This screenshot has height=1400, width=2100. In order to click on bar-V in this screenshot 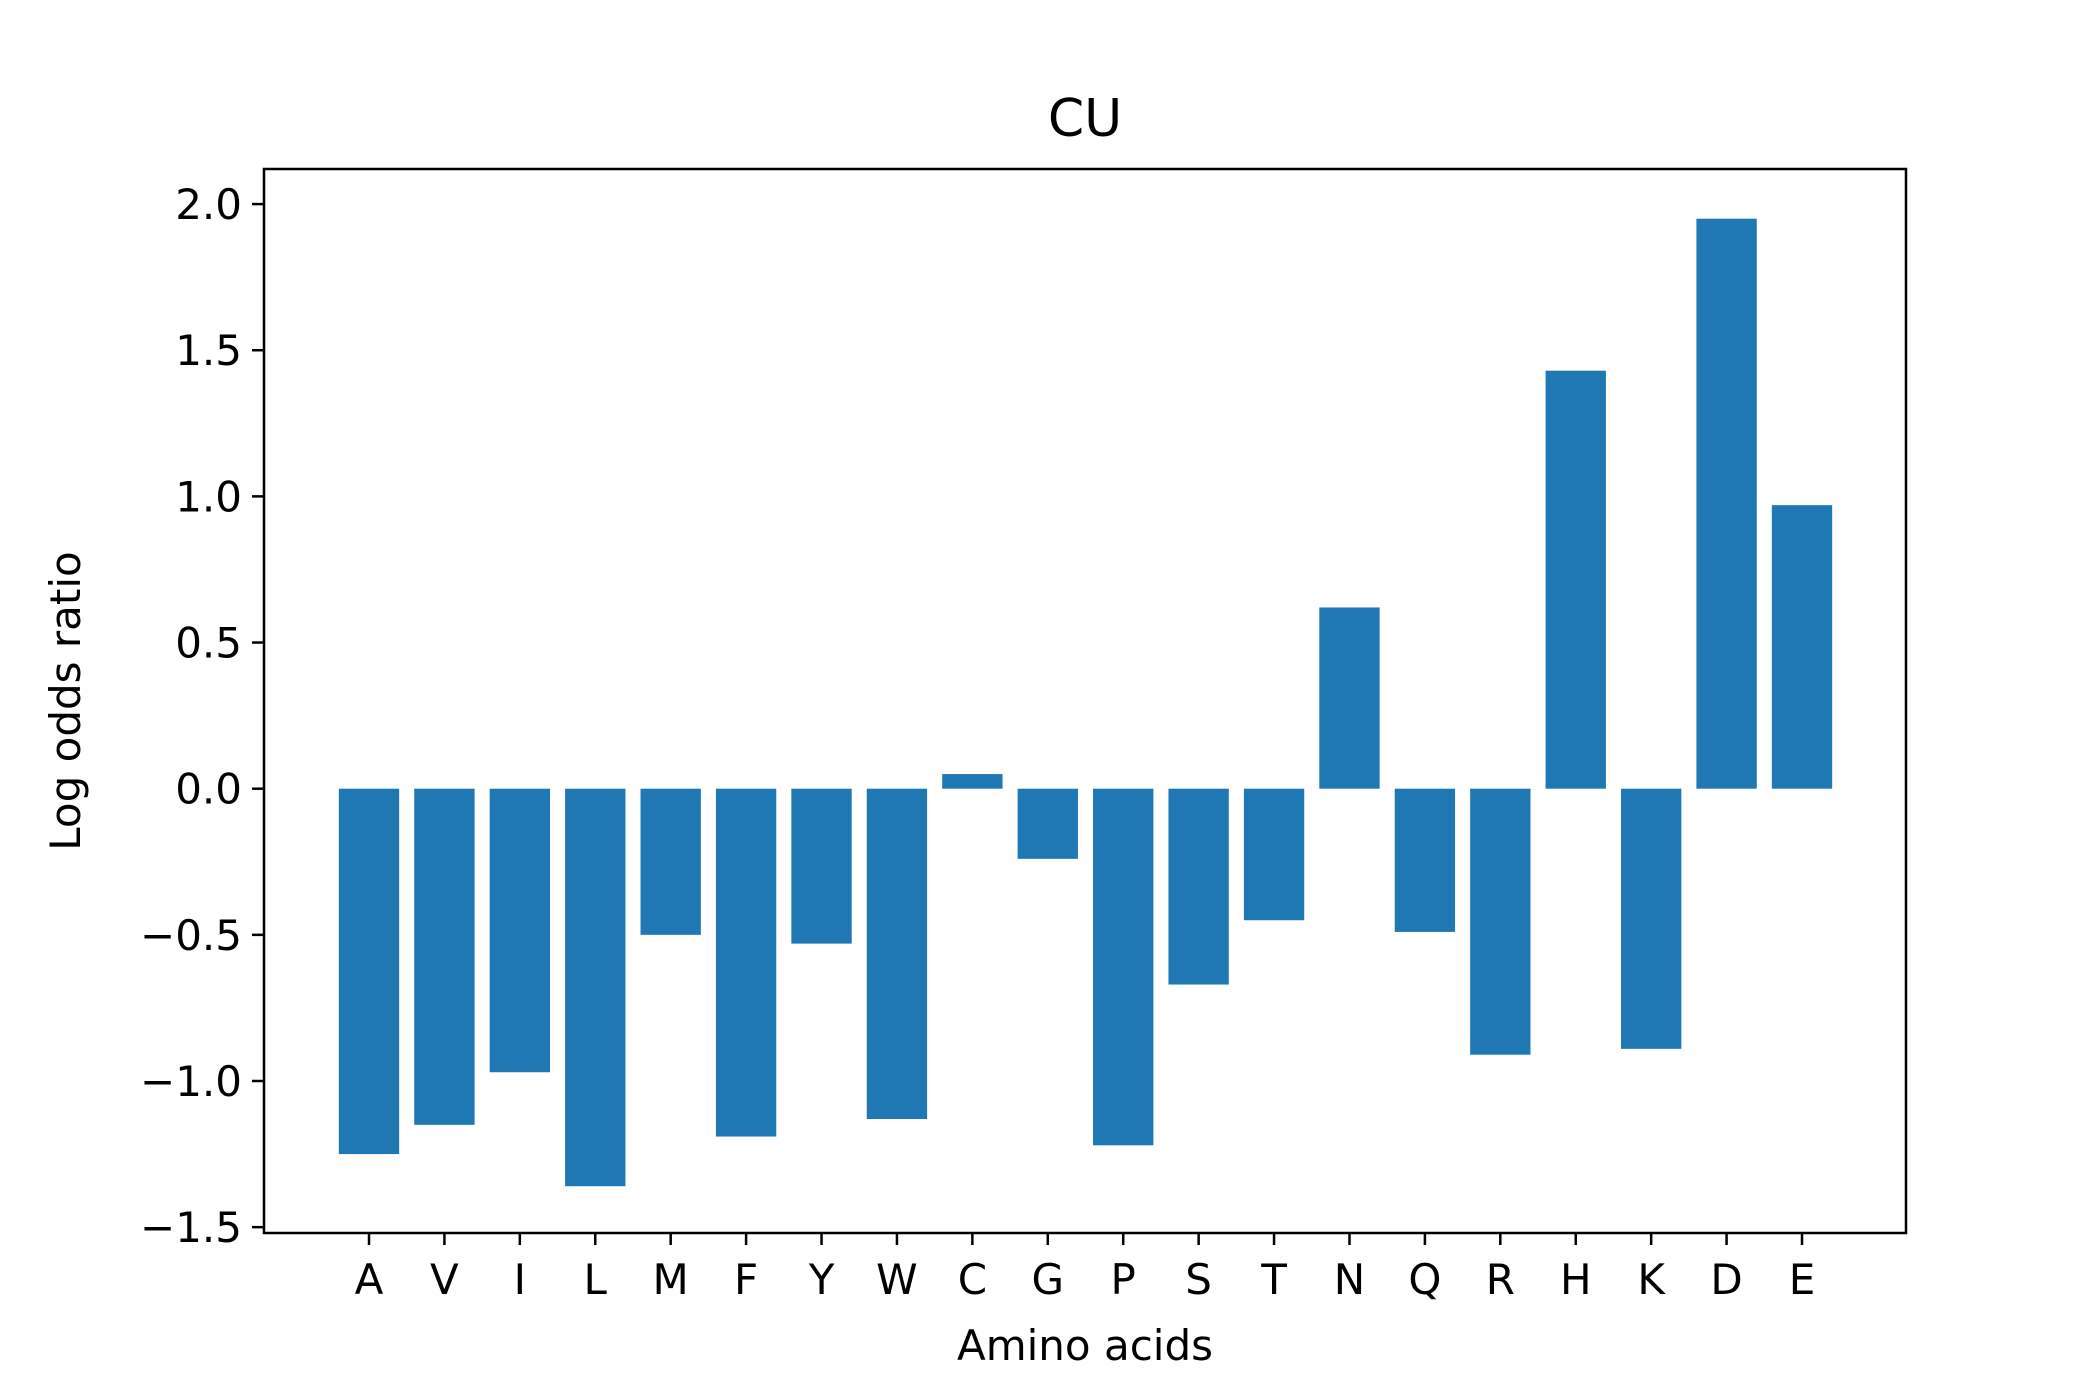, I will do `click(444, 956)`.